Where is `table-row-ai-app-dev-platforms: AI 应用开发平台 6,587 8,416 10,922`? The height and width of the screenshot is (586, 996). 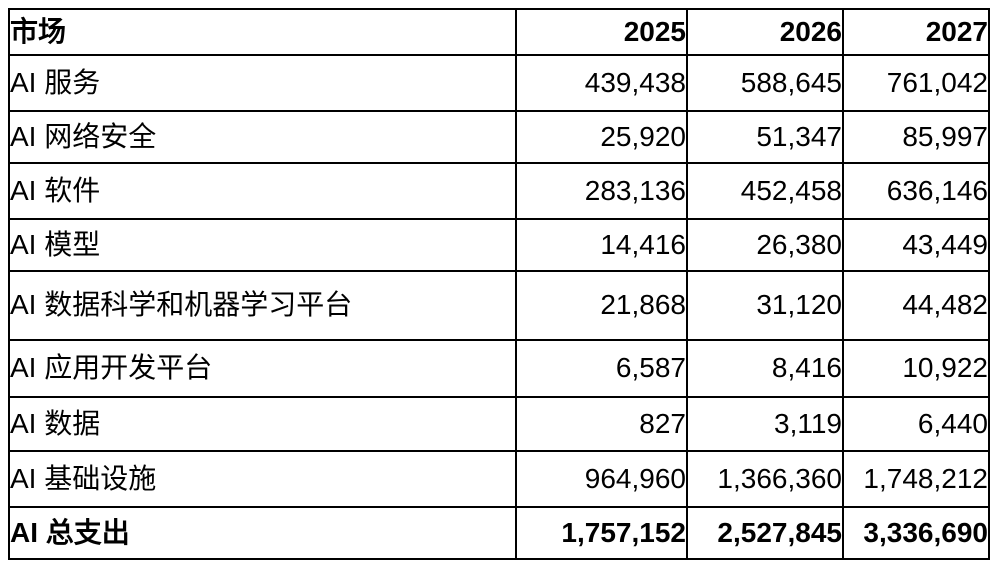 table-row-ai-app-dev-platforms: AI 应用开发平台 6,587 8,416 10,922 is located at coordinates (499, 368).